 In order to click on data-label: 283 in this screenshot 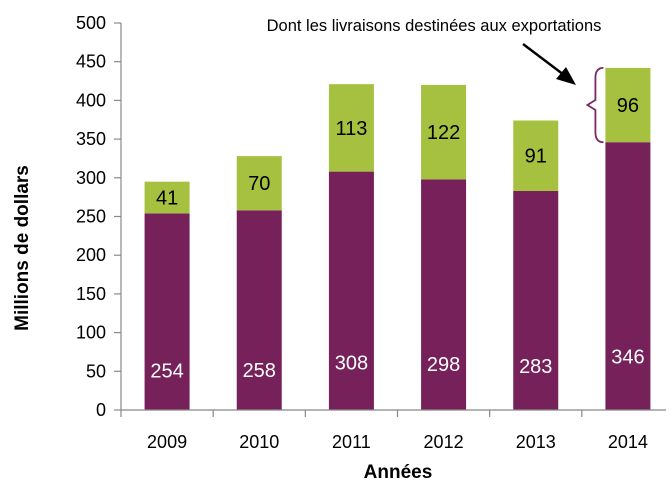, I will do `click(535, 367)`.